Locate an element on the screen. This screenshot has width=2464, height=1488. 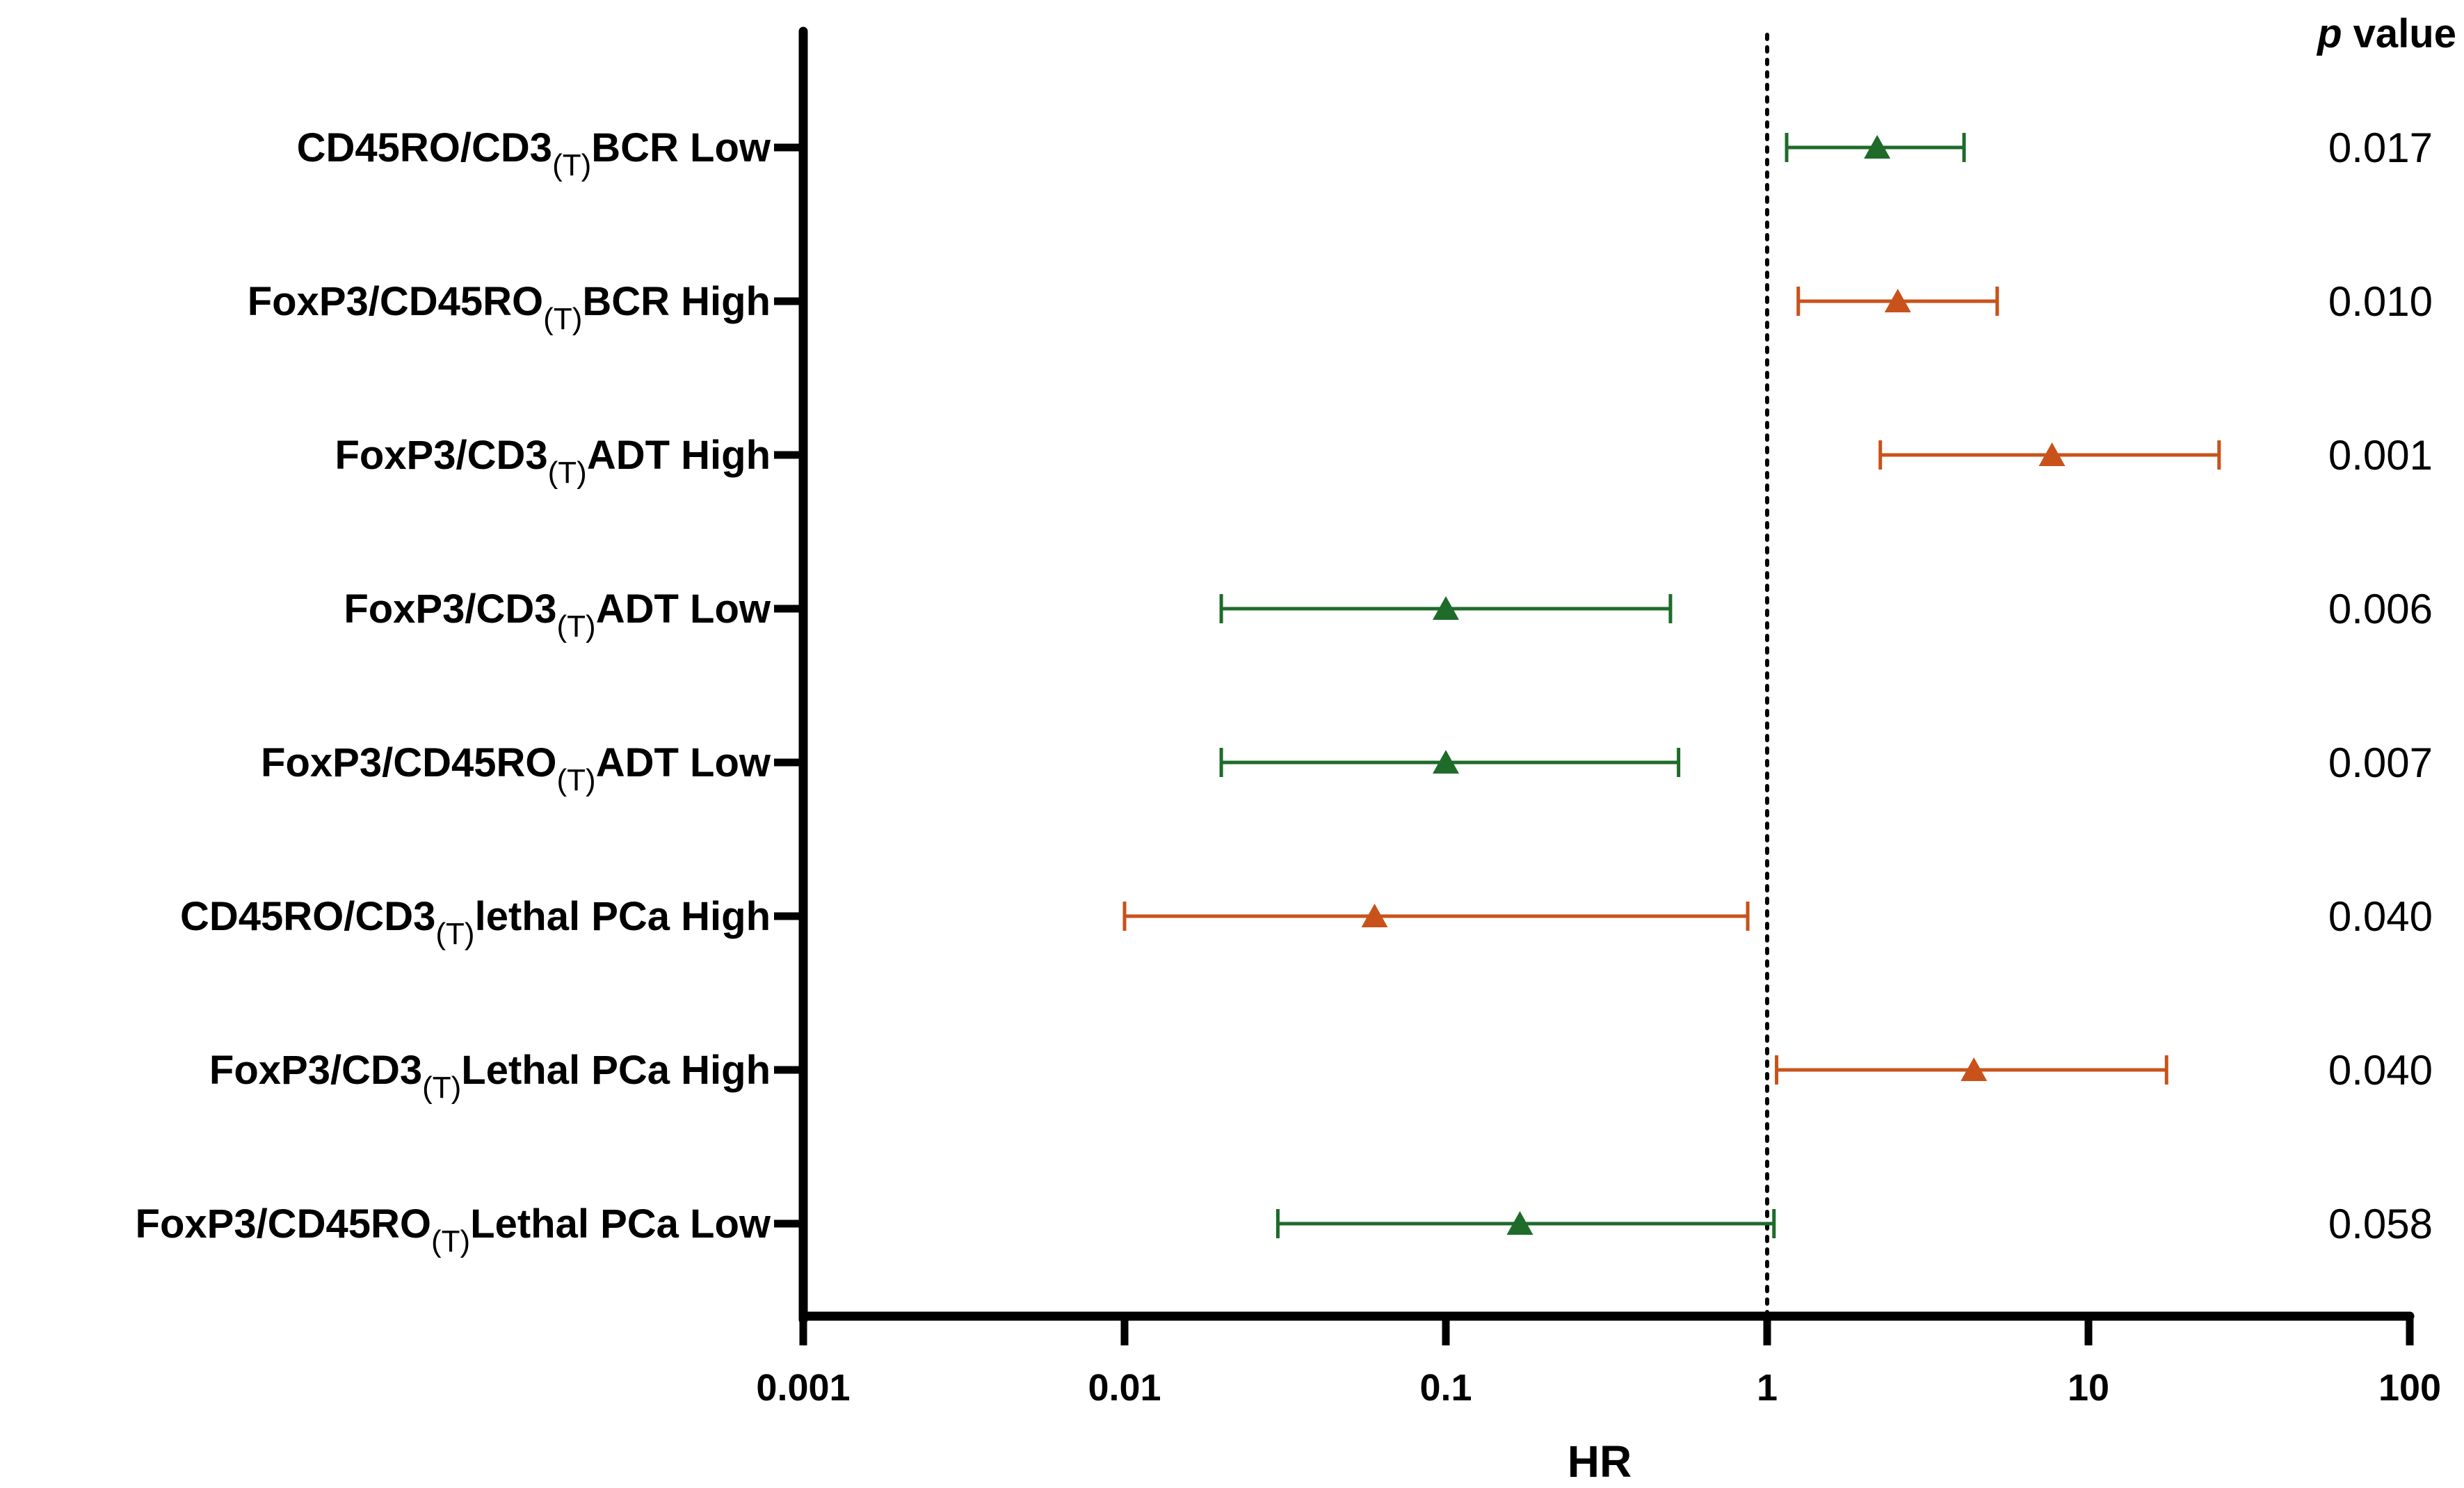
row-label-post: Lethal PCa Low is located at coordinates (620, 1224).